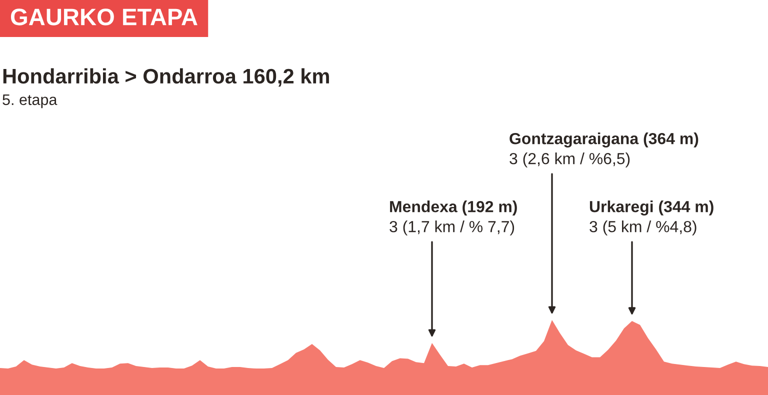  Describe the element at coordinates (604, 150) in the screenshot. I see `text: Gontzagaraigana (364 m) 3 (2,6 km / %6,5)` at that location.